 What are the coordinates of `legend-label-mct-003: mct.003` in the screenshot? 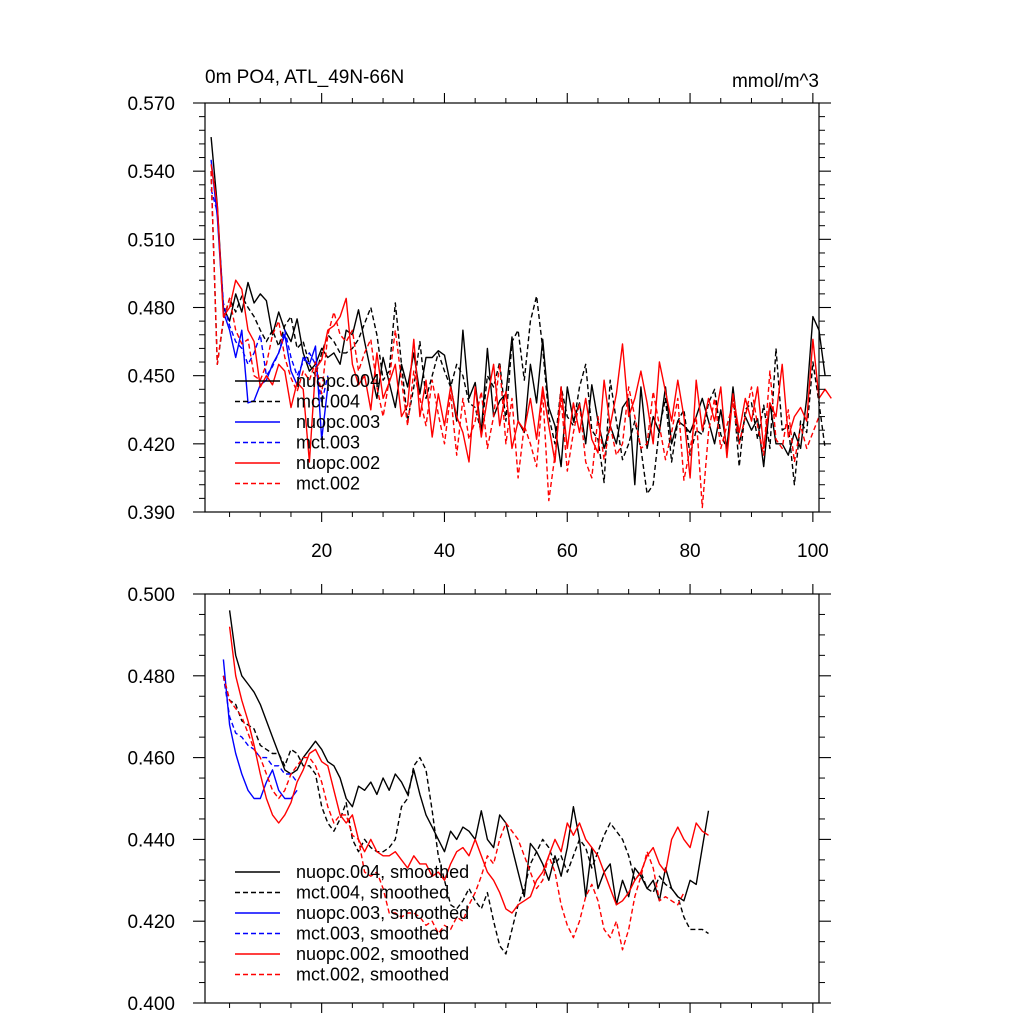 It's located at (328, 443).